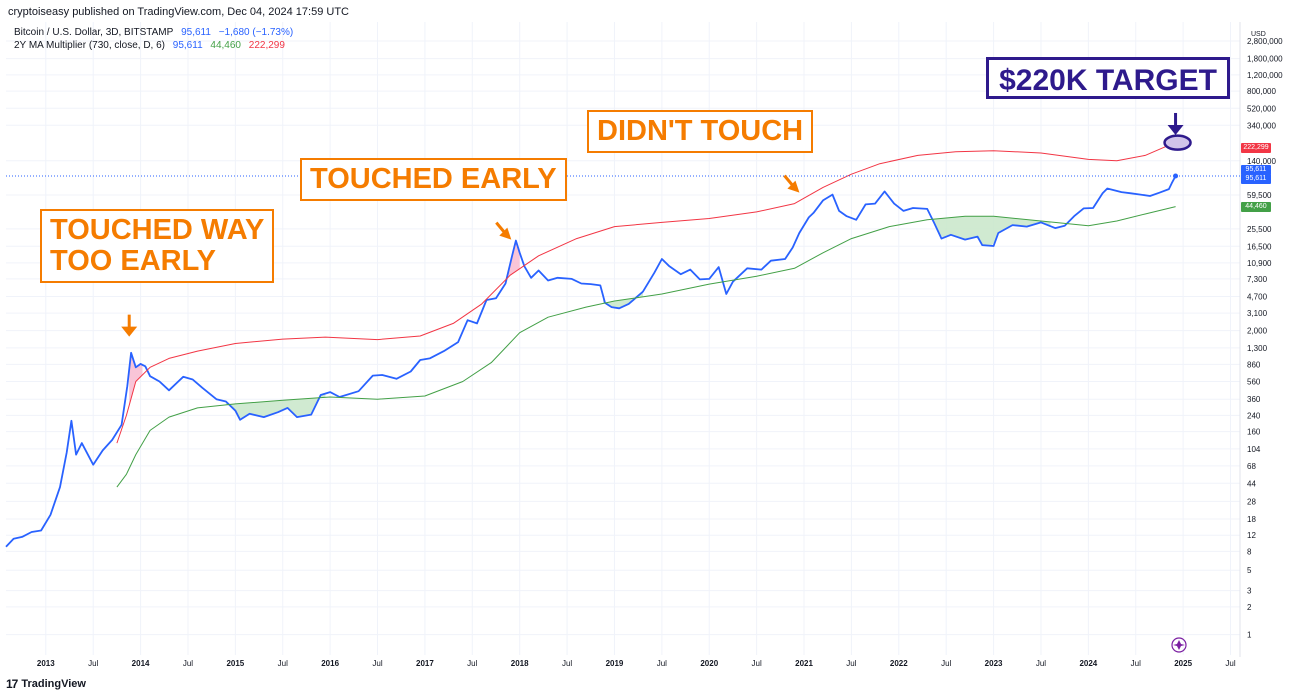 The image size is (1292, 697). Describe the element at coordinates (1249, 551) in the screenshot. I see `y-tick-label: 8` at that location.